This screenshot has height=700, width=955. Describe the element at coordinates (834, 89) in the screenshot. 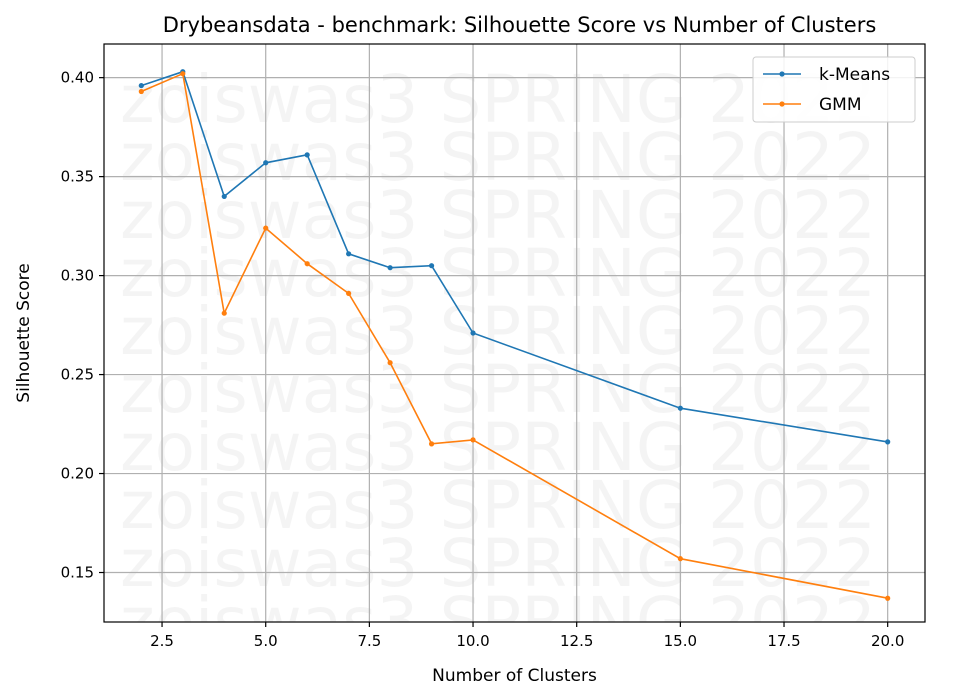

I see `legend: k-Means GMM` at that location.